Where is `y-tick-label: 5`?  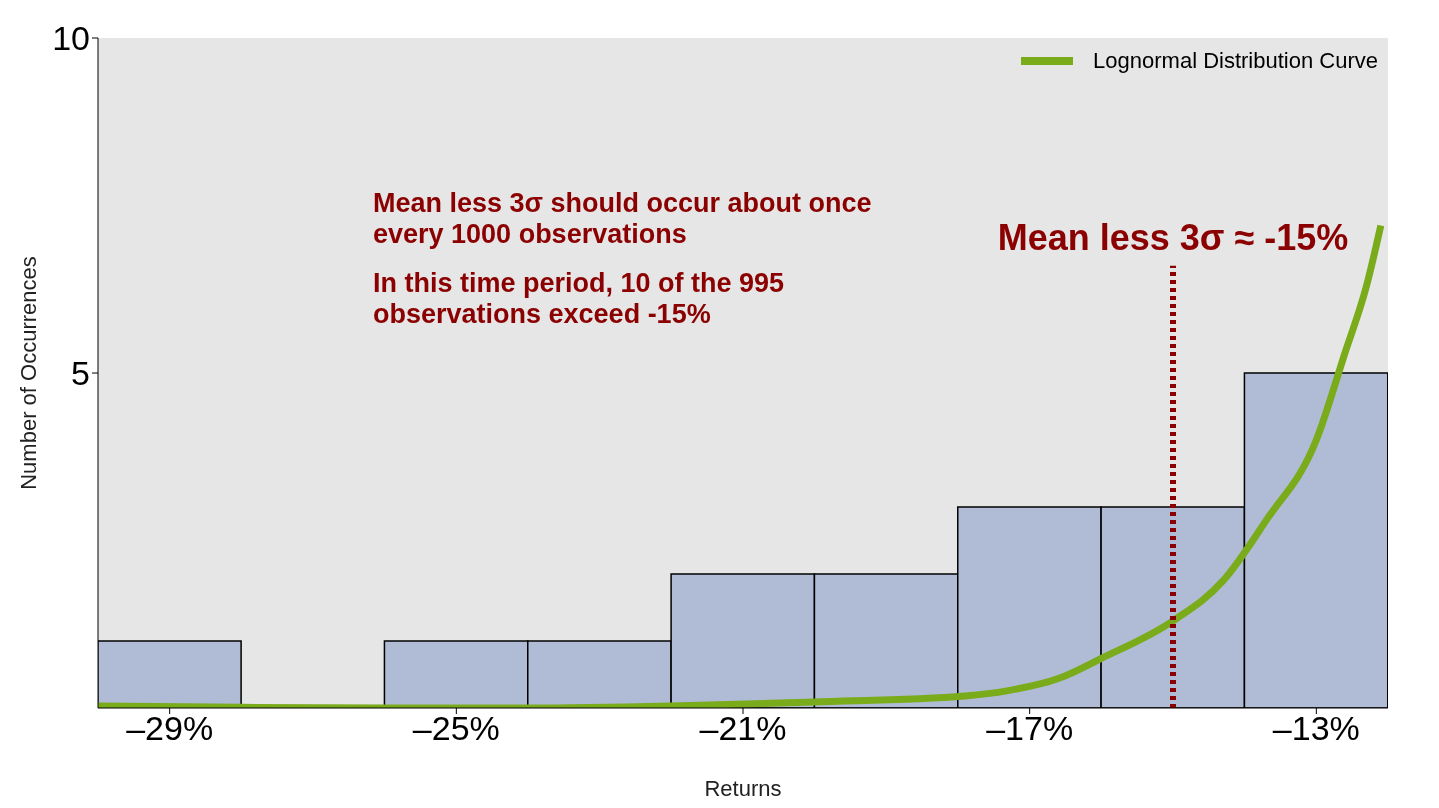
y-tick-label: 5 is located at coordinates (80, 373).